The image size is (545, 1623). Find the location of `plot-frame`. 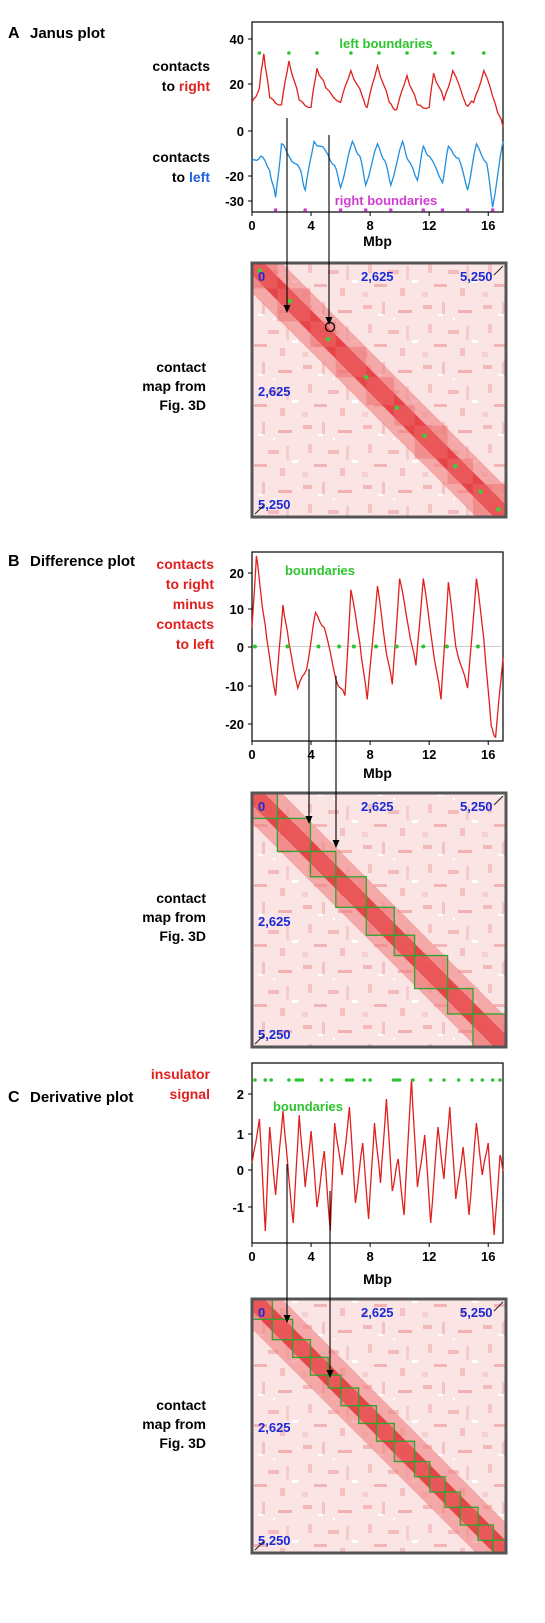

plot-frame is located at coordinates (377, 117).